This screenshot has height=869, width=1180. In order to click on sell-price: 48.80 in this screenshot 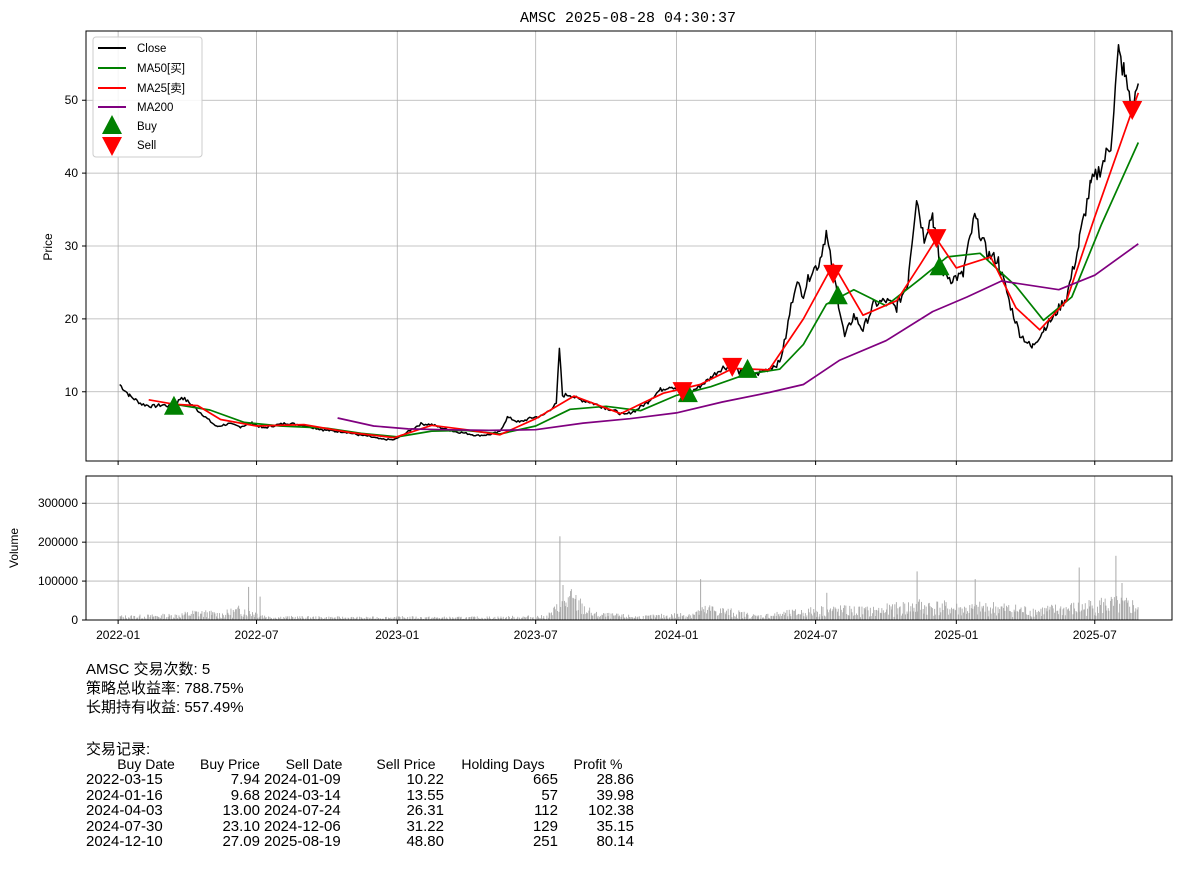, I will do `click(425, 841)`.